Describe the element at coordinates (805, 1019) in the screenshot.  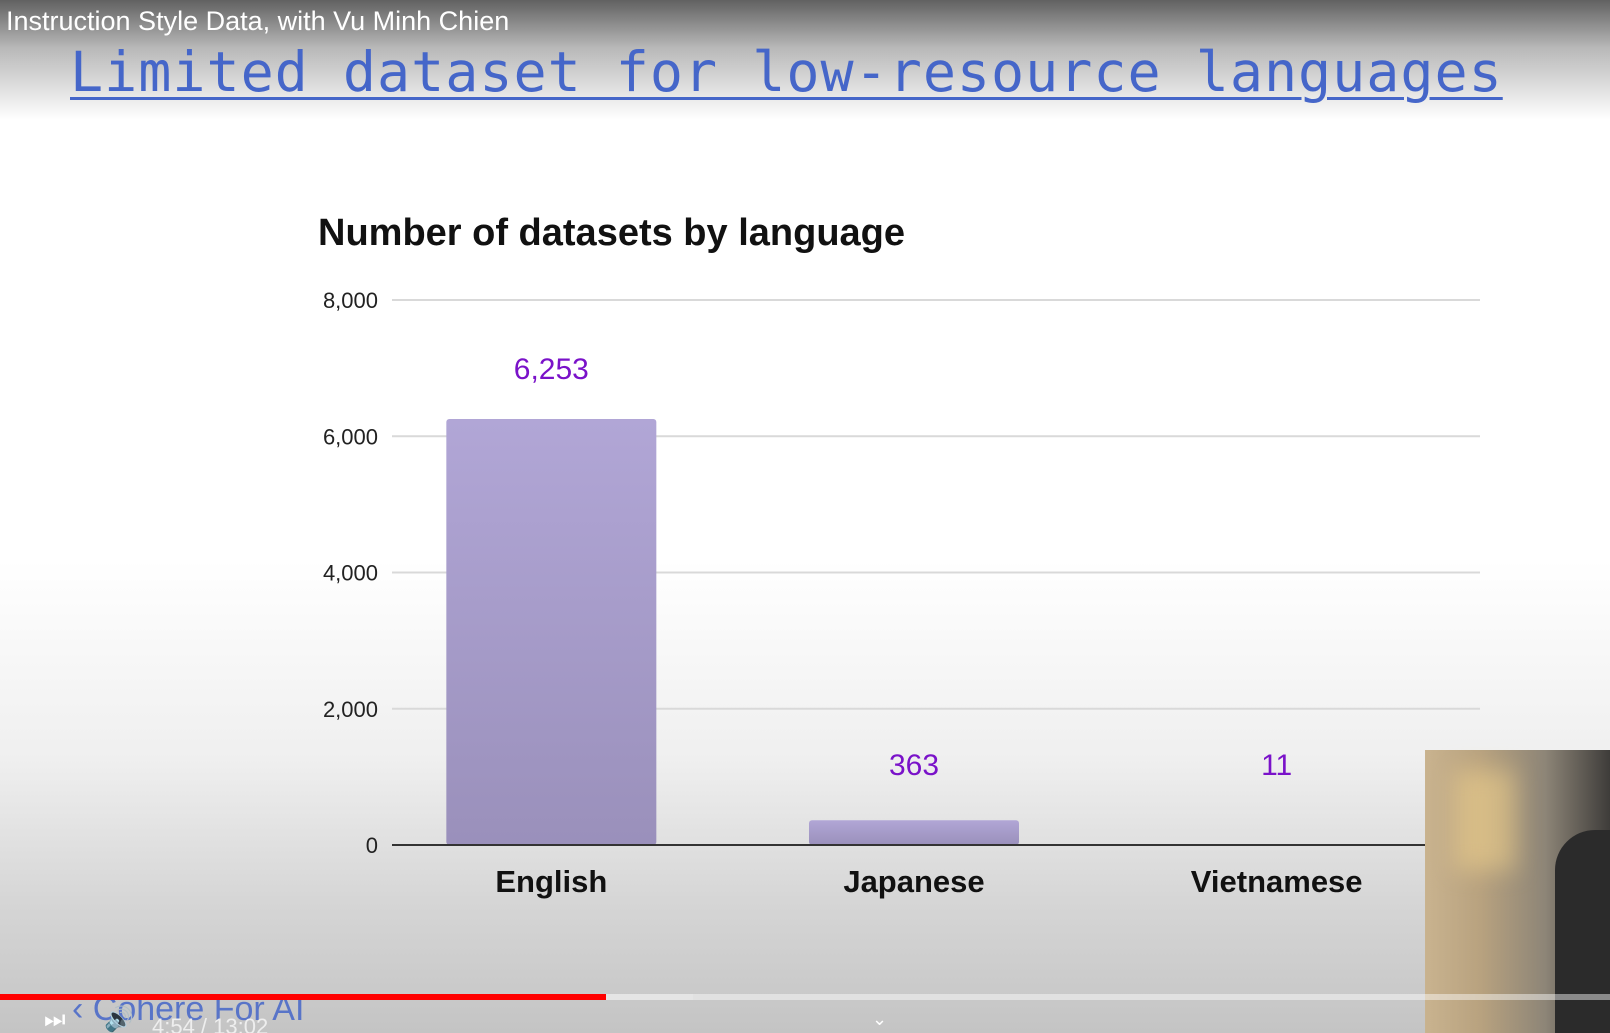
I see `player-controls: ⏭ 🔊 ⌄` at that location.